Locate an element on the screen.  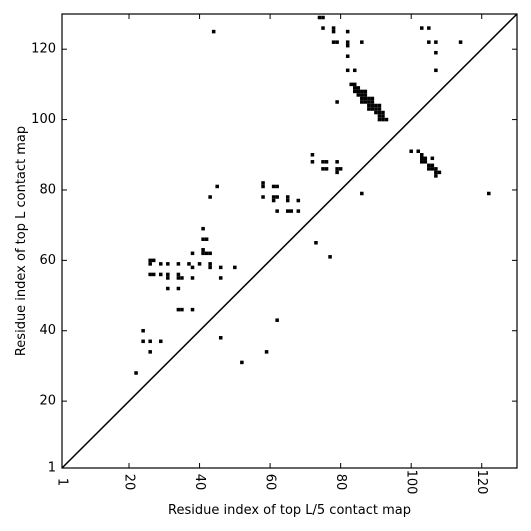
y-tick-label: 40 is located at coordinates (47, 330).